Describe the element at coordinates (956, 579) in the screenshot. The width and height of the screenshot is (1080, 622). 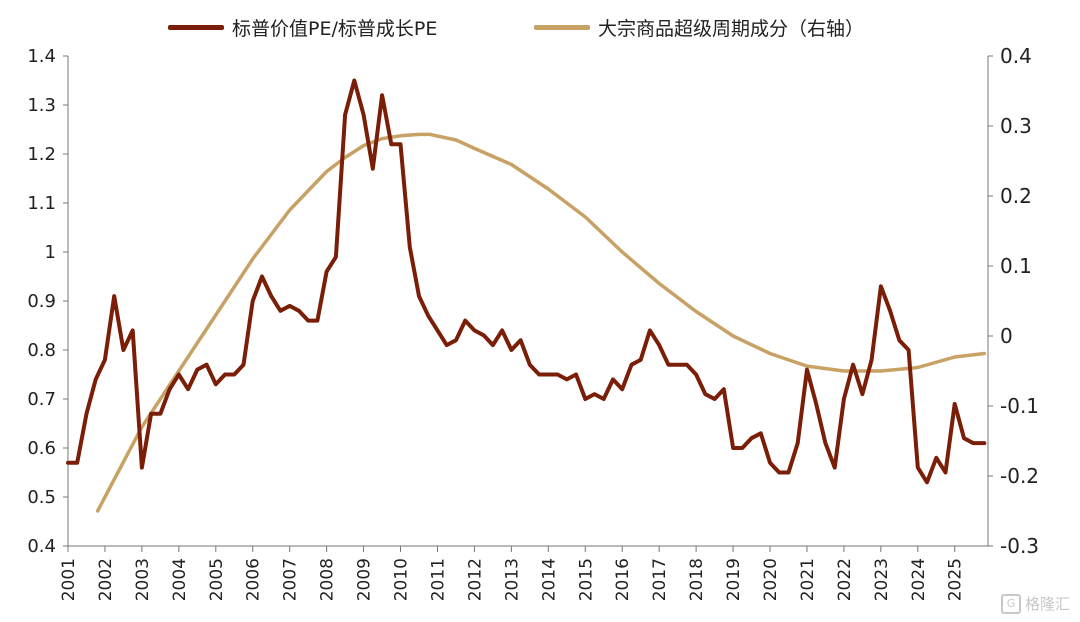
I see `x-tick-label: 2025` at that location.